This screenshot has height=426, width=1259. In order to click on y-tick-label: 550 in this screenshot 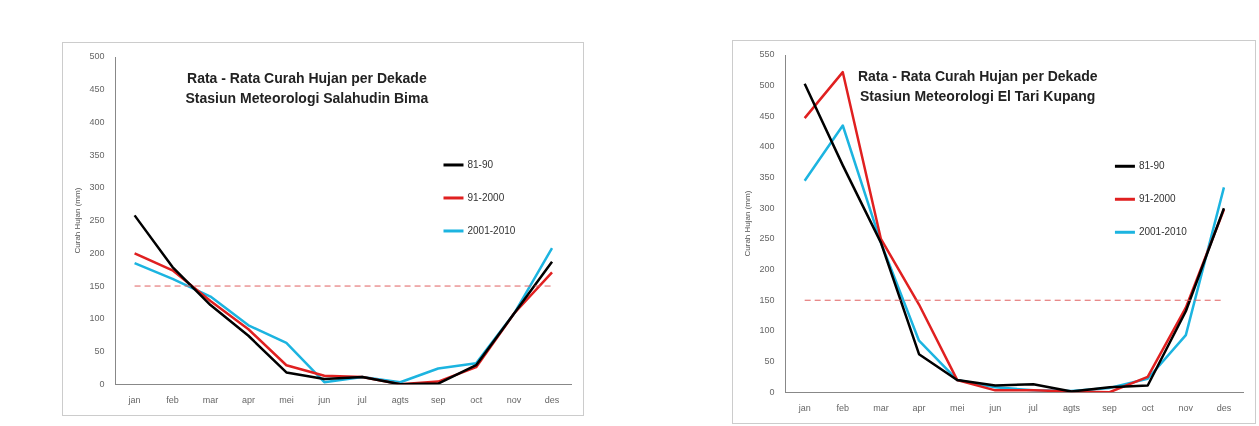, I will do `click(767, 54)`.